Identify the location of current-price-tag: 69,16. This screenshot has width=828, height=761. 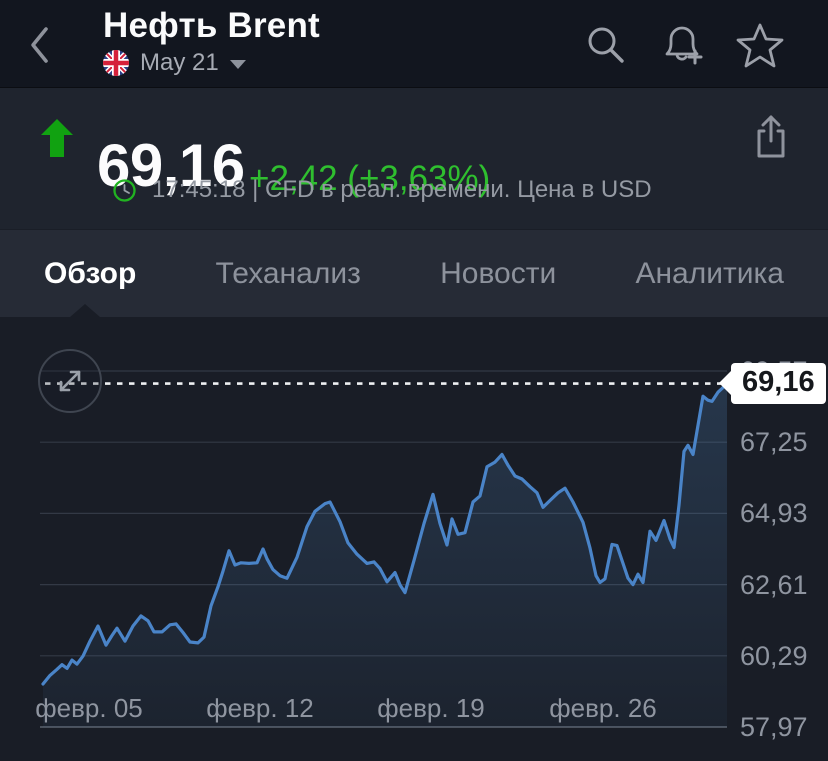
(778, 383).